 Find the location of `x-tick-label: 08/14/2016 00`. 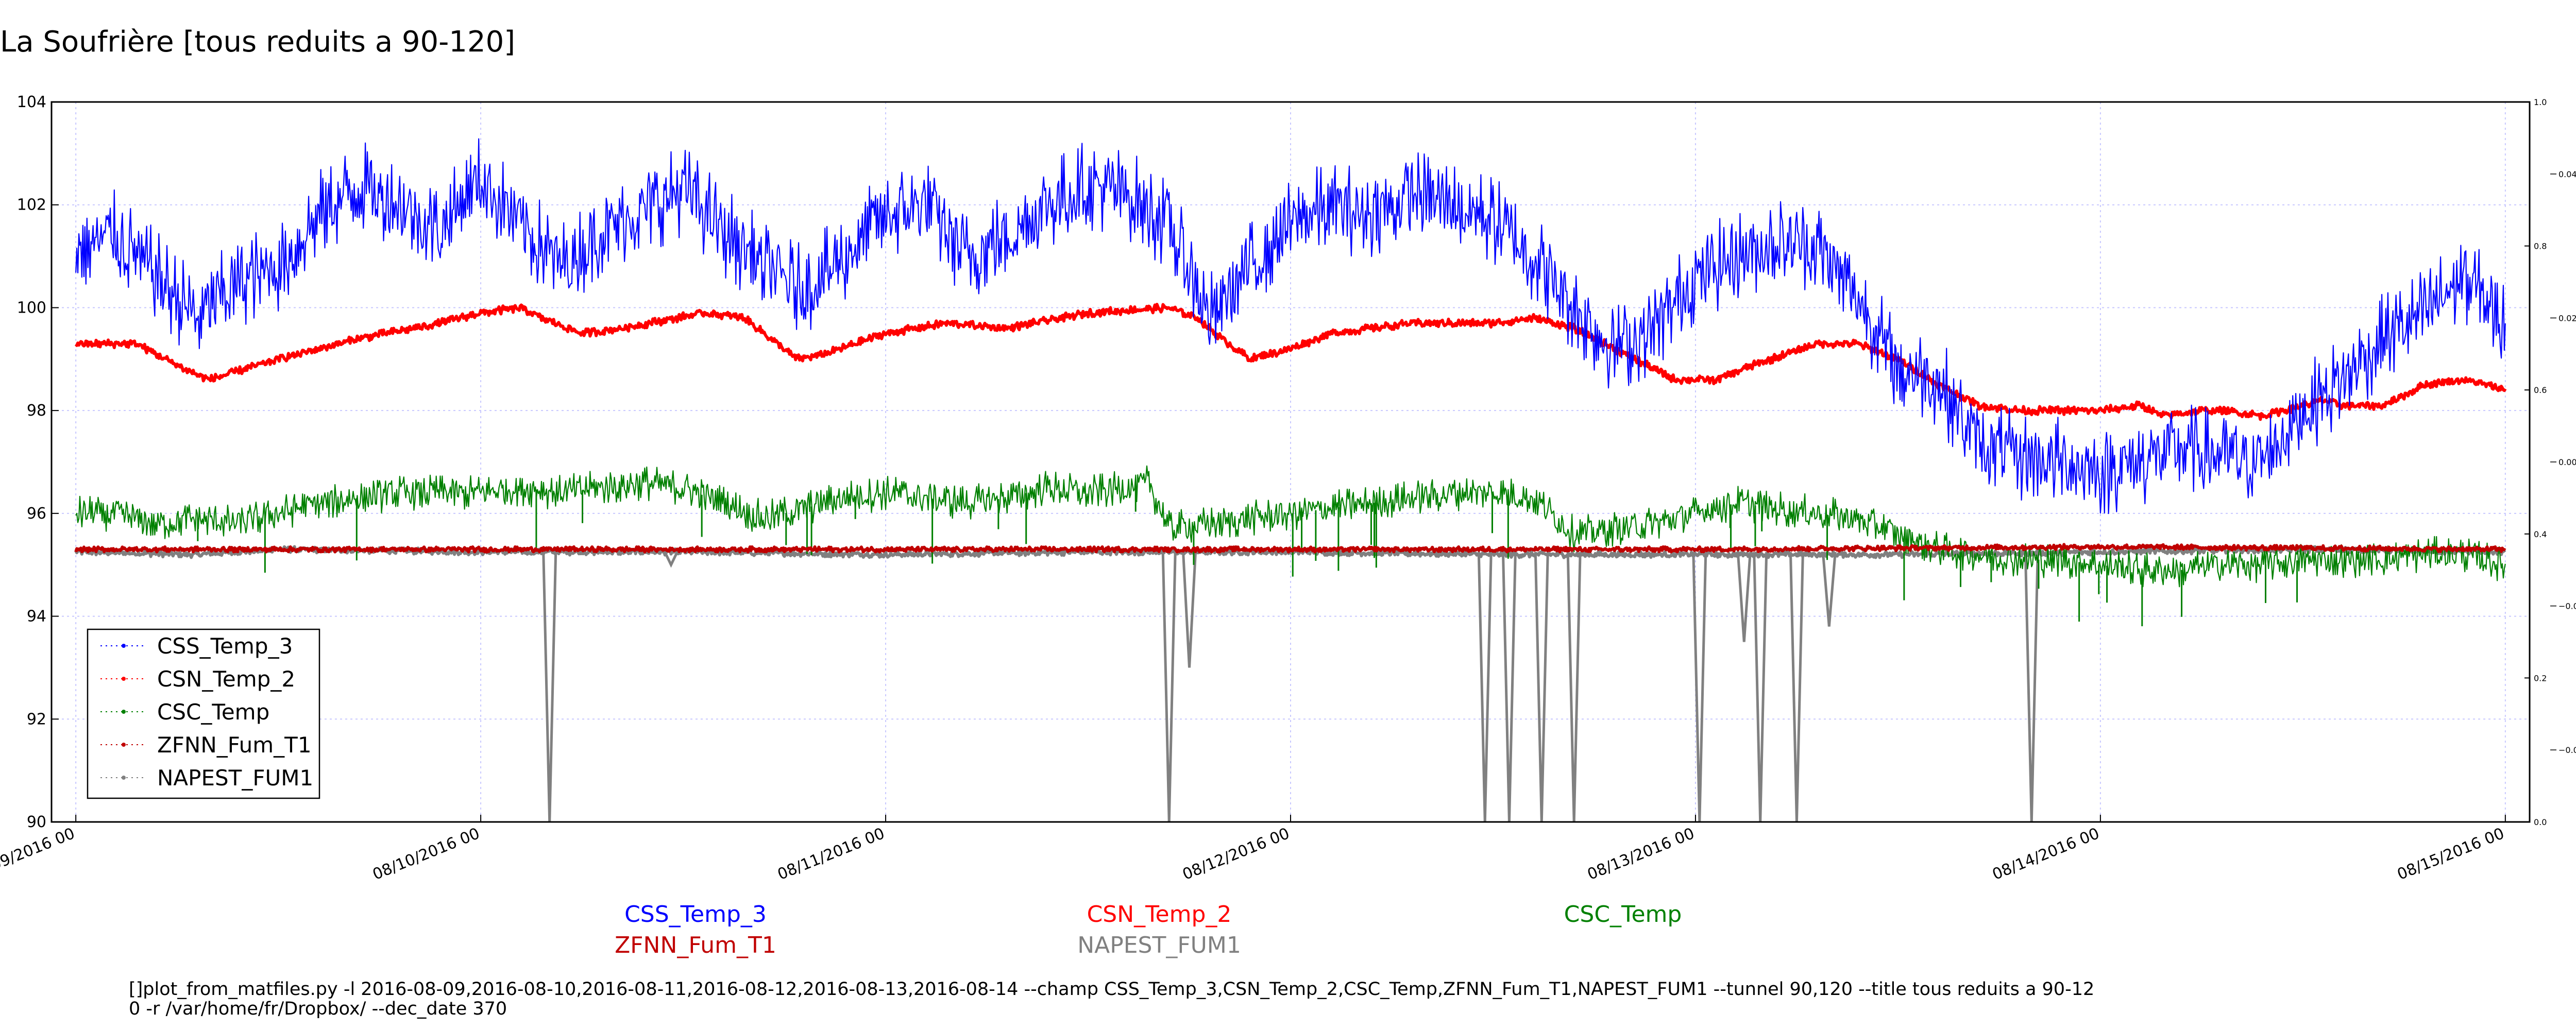

x-tick-label: 08/14/2016 00 is located at coordinates (2046, 855).